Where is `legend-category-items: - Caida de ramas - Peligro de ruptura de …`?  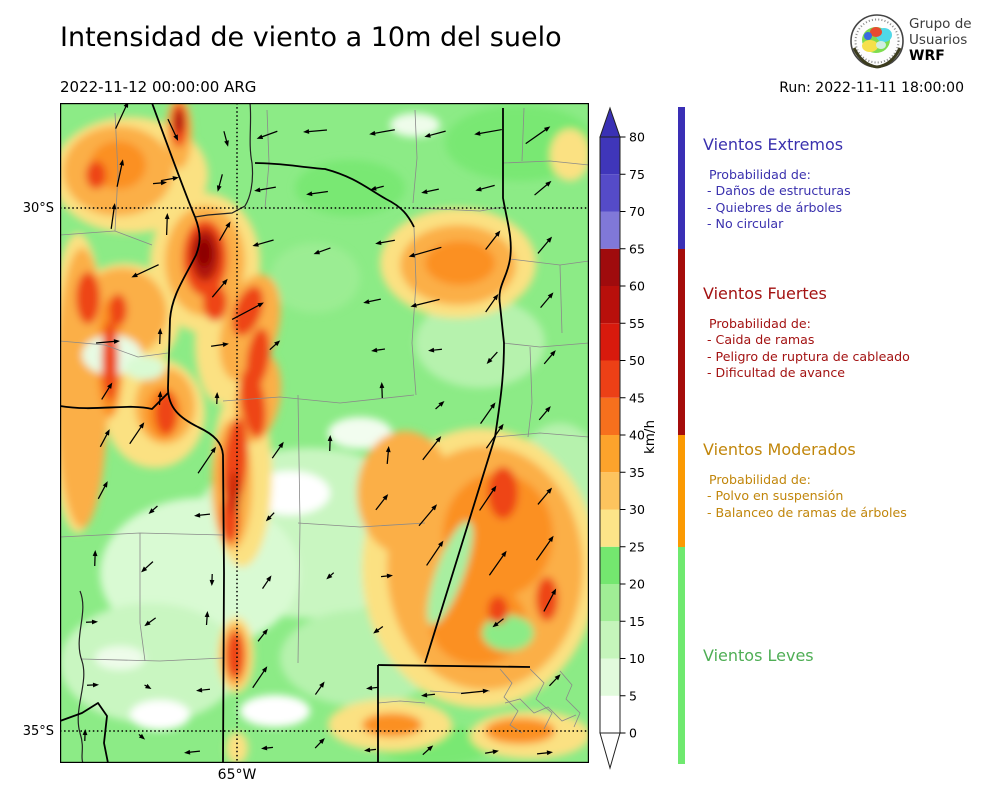
legend-category-items: - Caida de ramas - Peligro de ruptura de … is located at coordinates (850, 356).